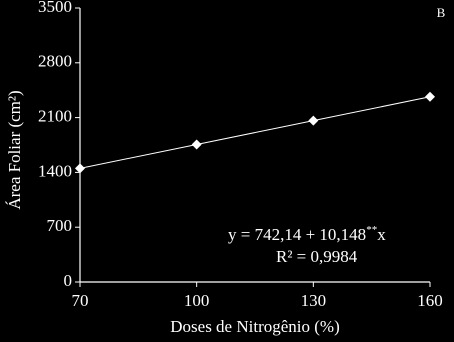 Image resolution: width=454 pixels, height=342 pixels. Describe the element at coordinates (55, 170) in the screenshot. I see `y-tick-label: 1400` at that location.